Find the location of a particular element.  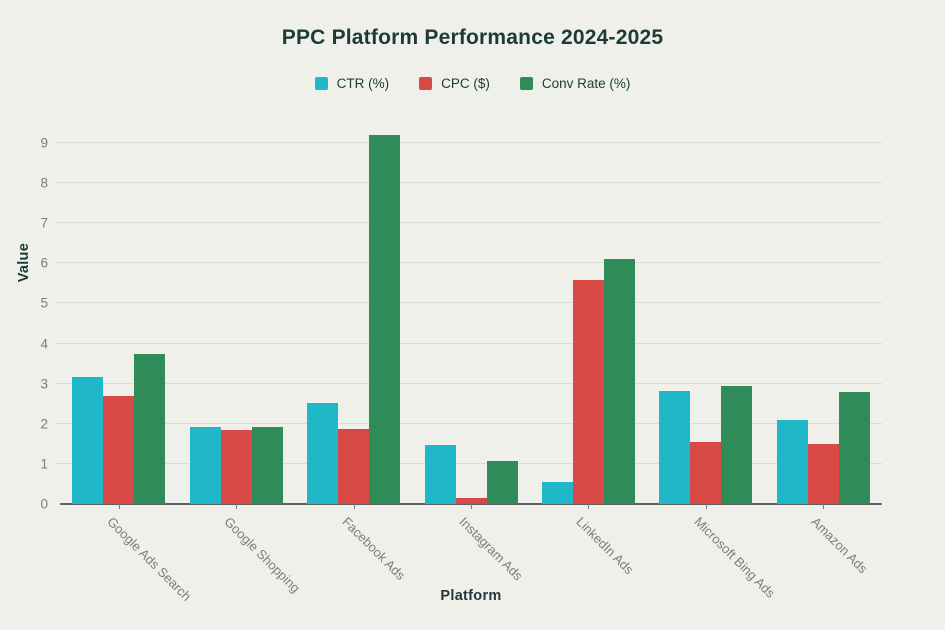

y-axis-title: Value is located at coordinates (24, 262).